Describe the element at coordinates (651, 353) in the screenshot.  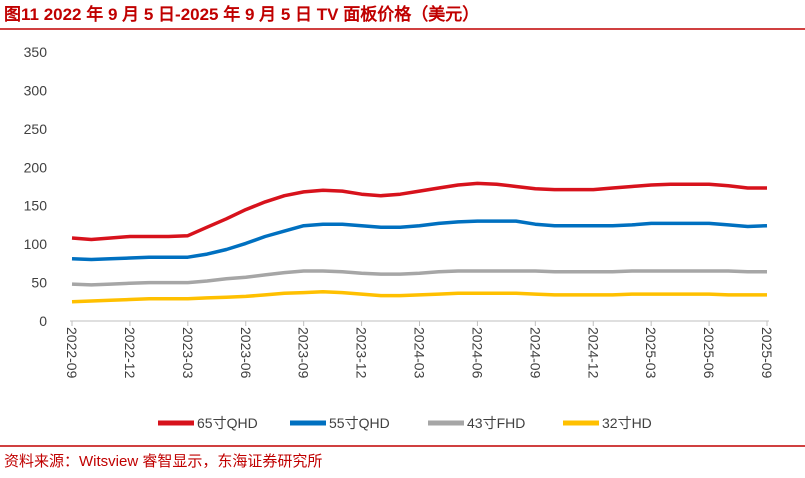
I see `x-tick-label: 2025-03` at that location.